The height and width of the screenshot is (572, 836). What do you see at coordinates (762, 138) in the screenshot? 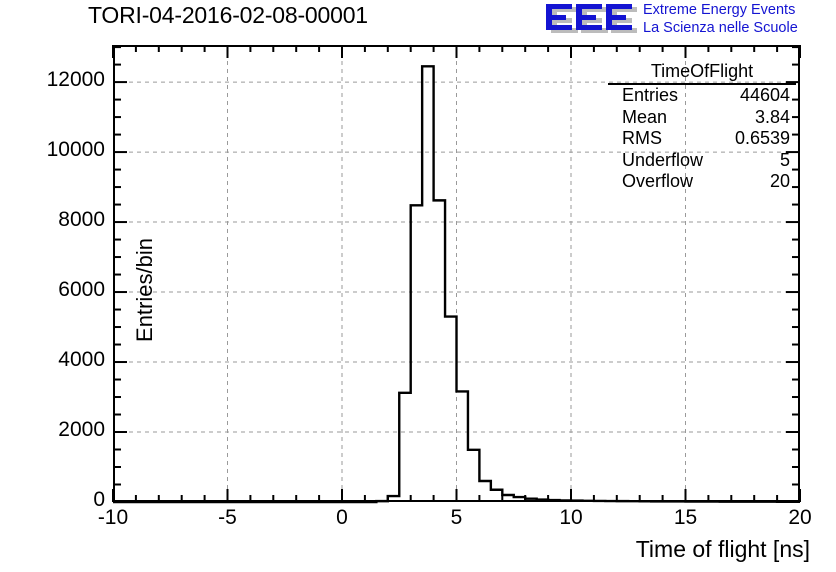
I see `statistics-value: 0.6539` at bounding box center [762, 138].